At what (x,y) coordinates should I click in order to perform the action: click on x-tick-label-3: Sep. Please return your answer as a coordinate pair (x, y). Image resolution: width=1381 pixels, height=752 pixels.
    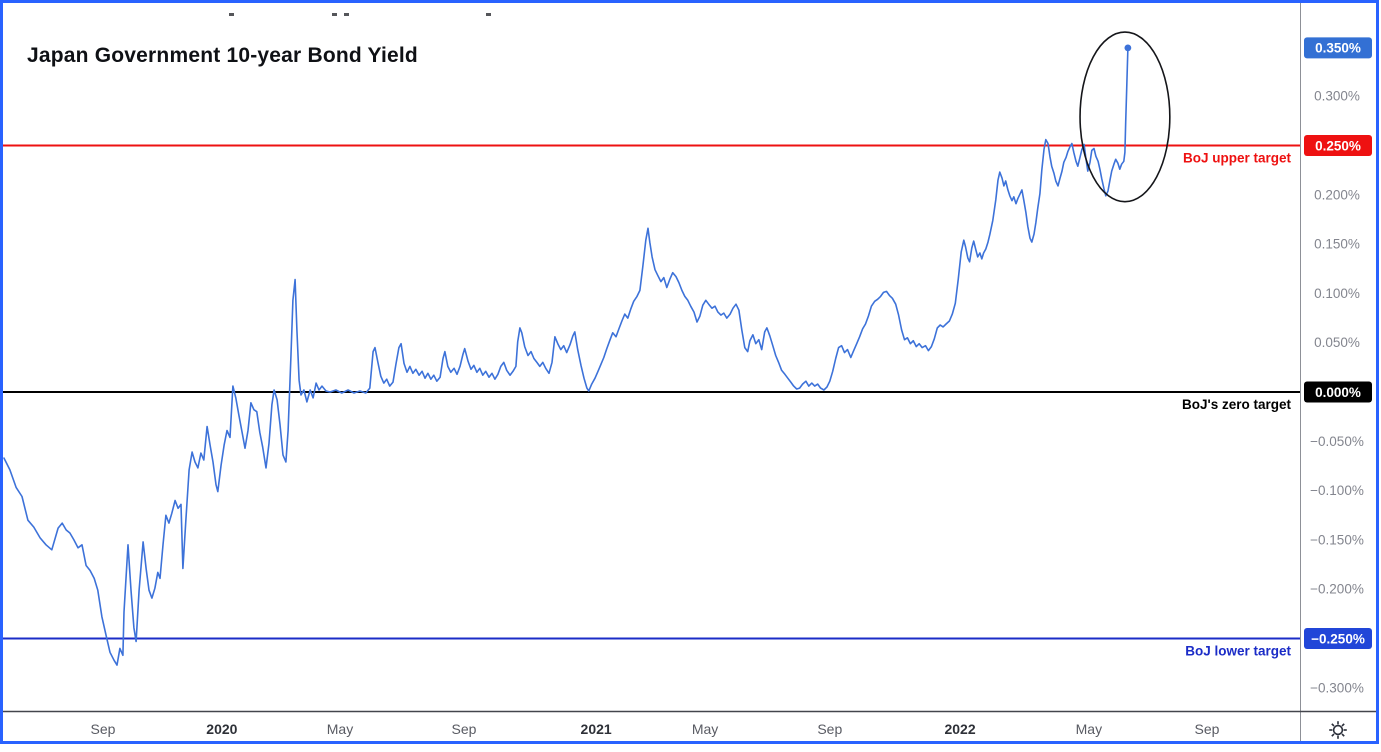
    Looking at the image, I should click on (464, 729).